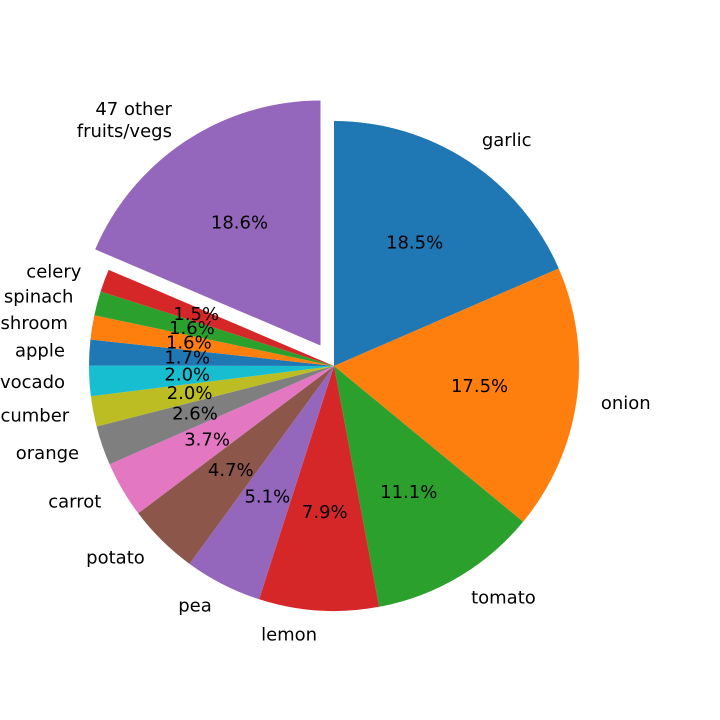 Image resolution: width=720 pixels, height=720 pixels. Describe the element at coordinates (195, 606) in the screenshot. I see `slice-category-label: pea` at that location.